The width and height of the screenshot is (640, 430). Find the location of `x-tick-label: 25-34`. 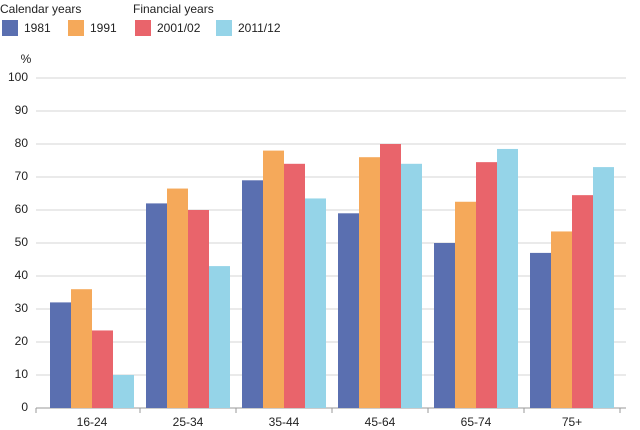

x-tick-label: 25-34 is located at coordinates (188, 422).